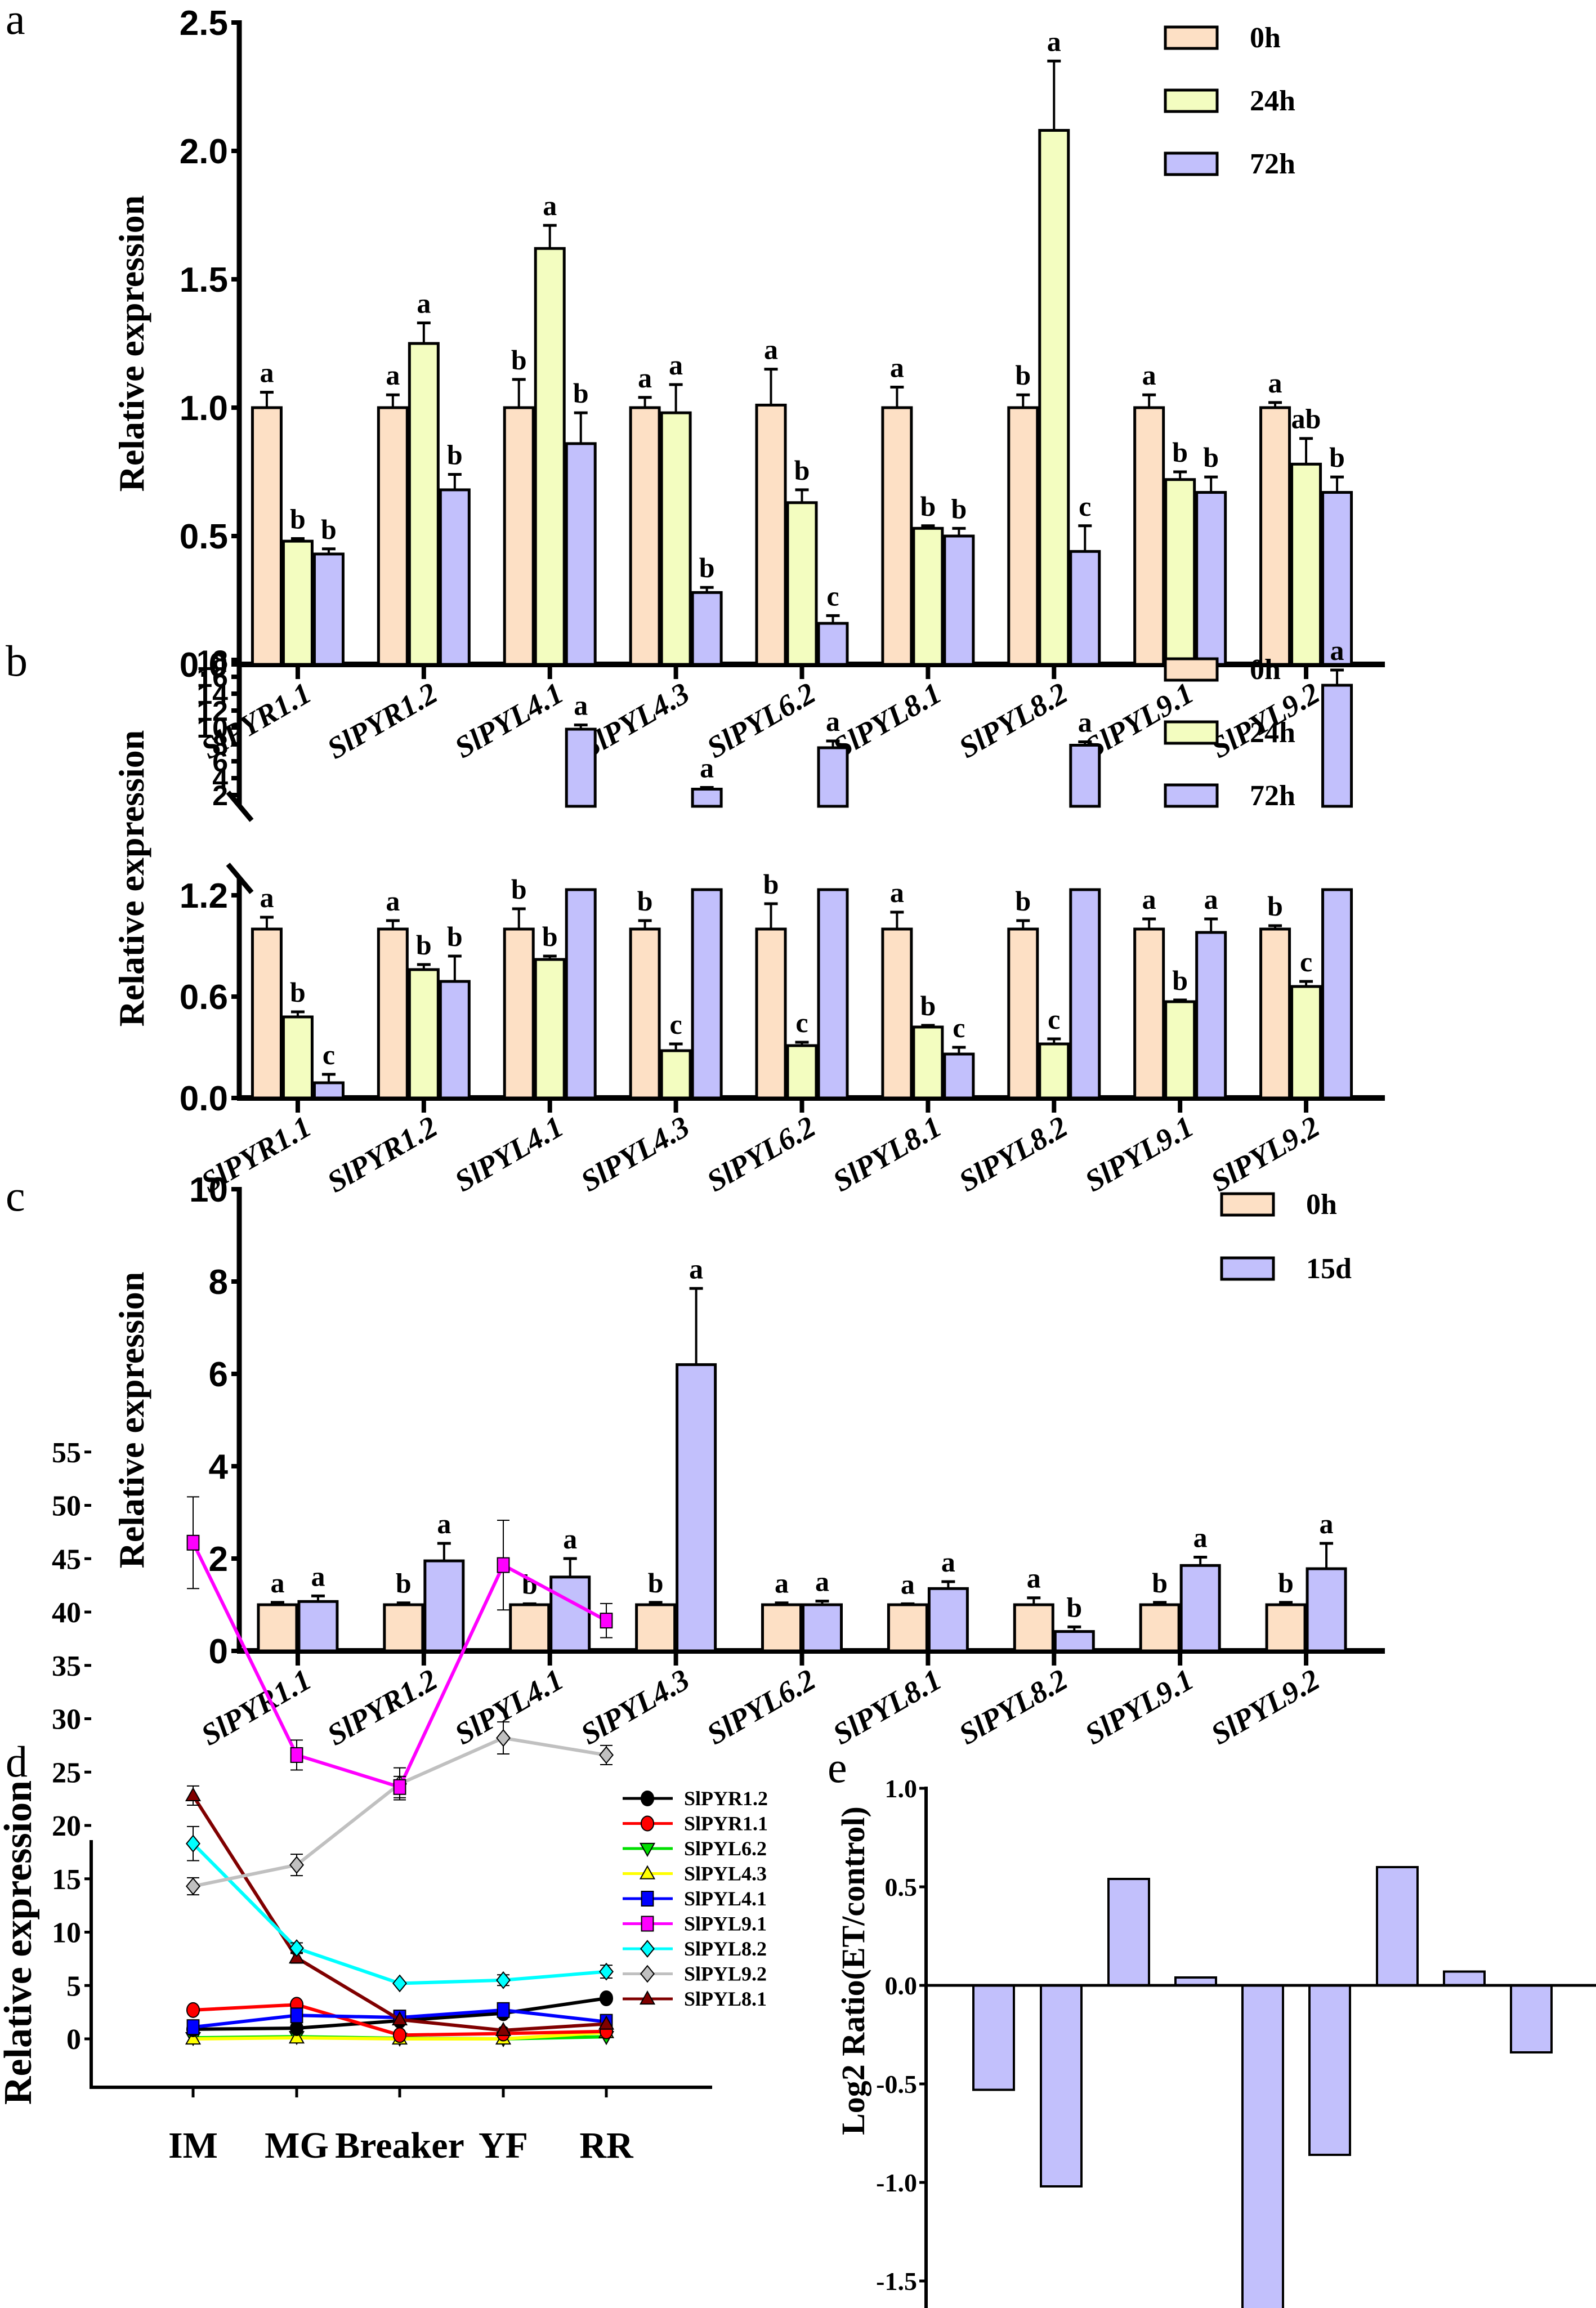  I want to click on y-tick-label: 8, so click(220, 745).